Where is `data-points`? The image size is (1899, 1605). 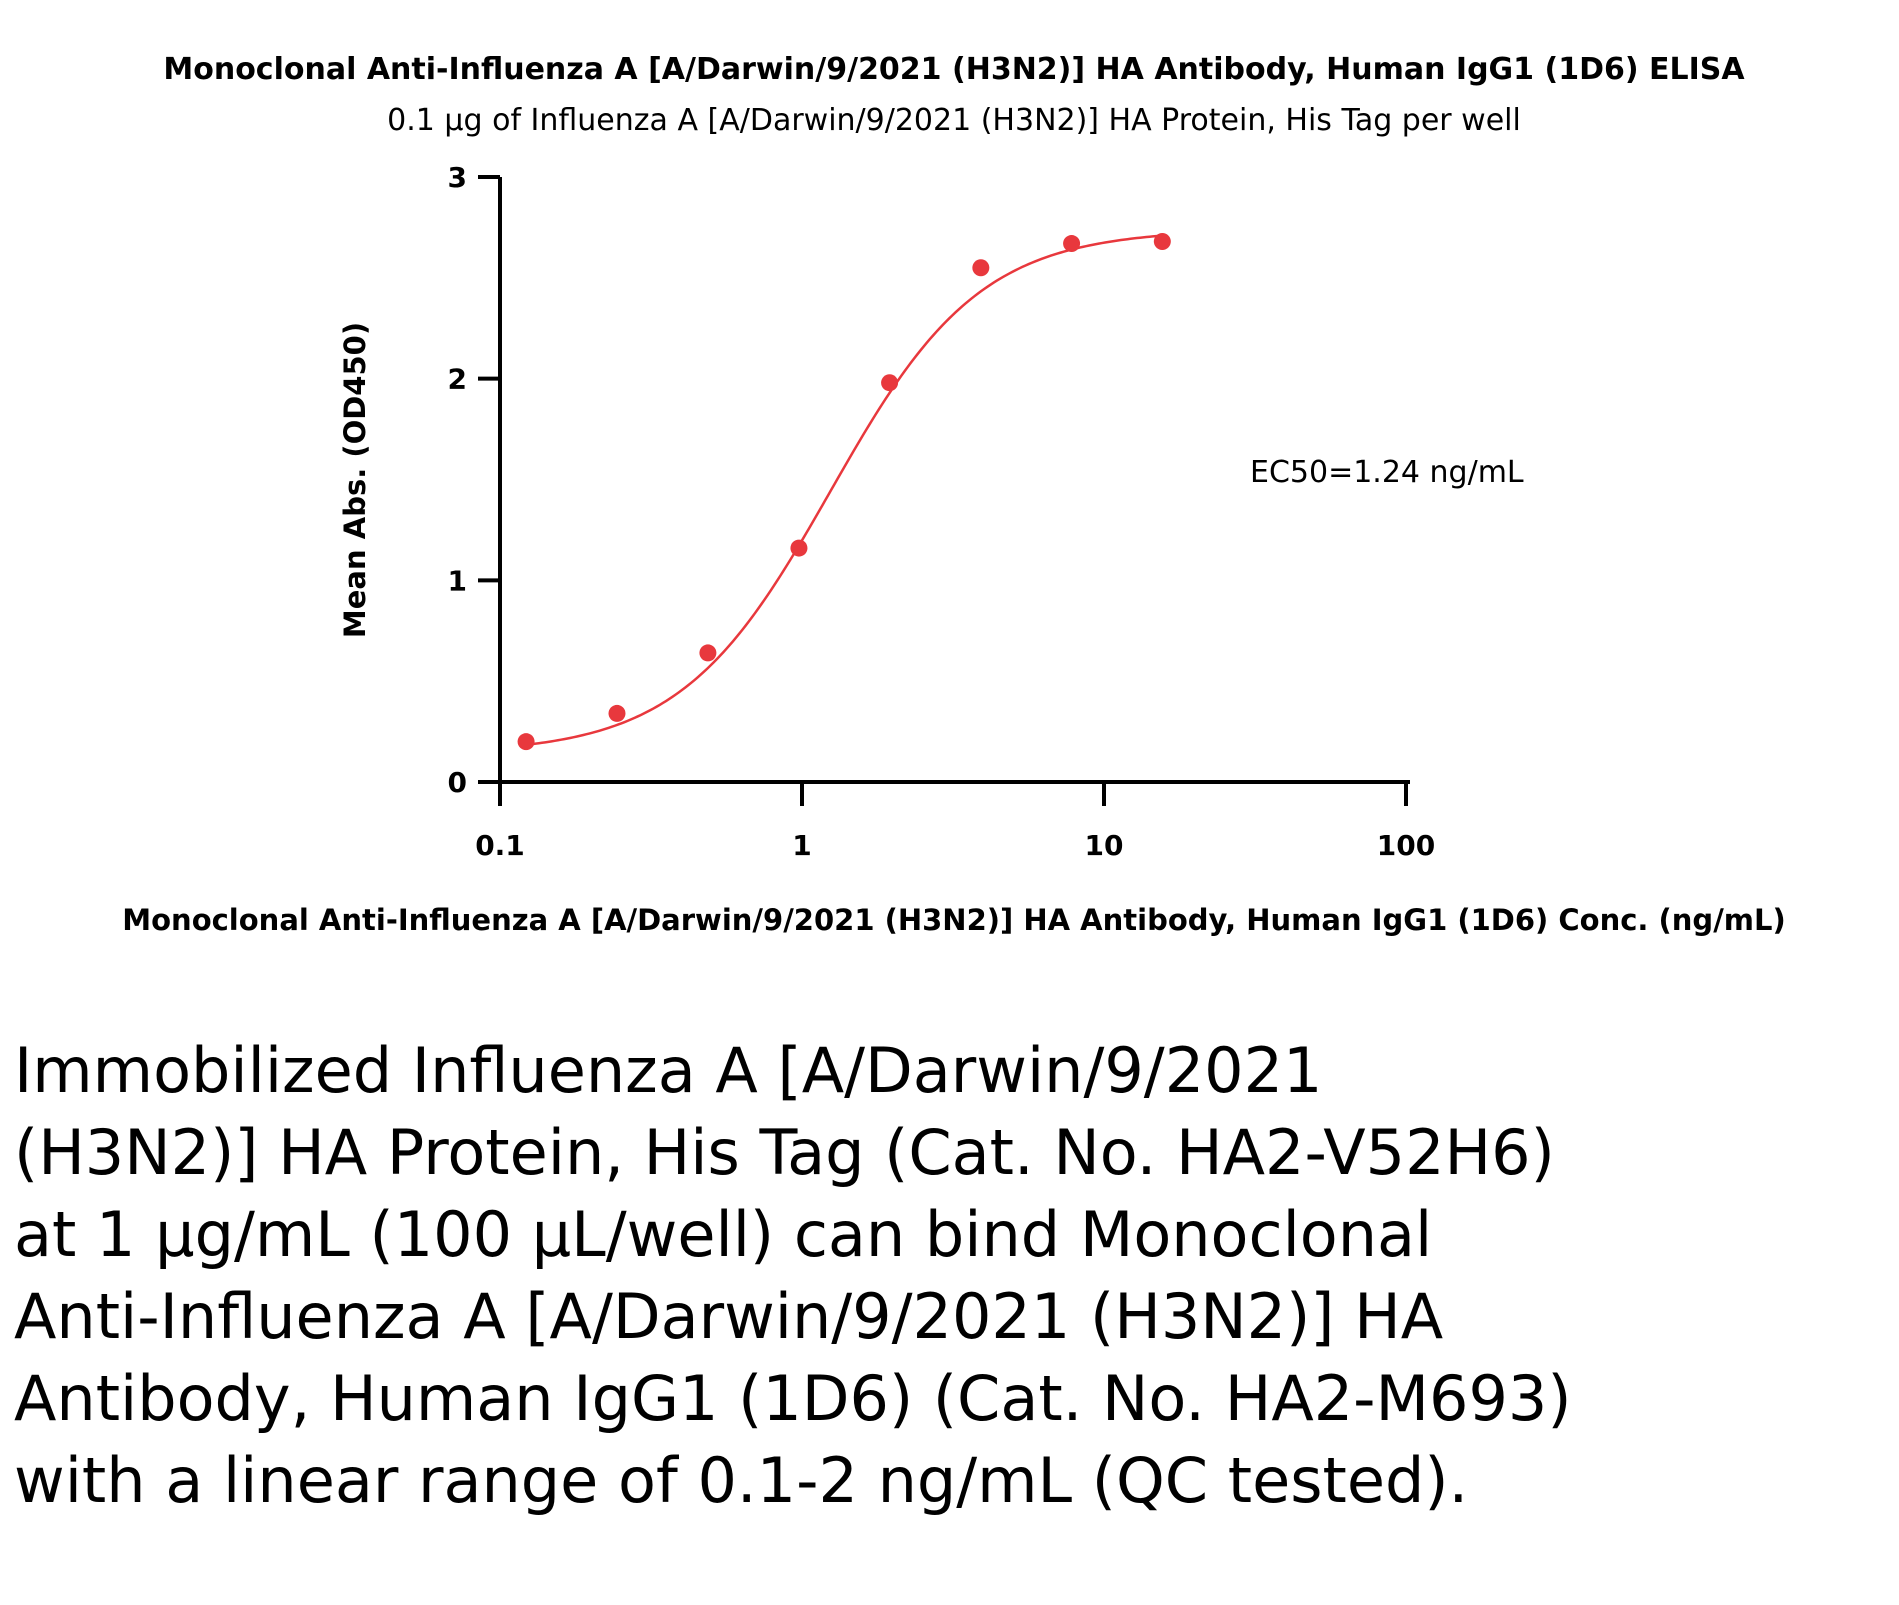
data-points is located at coordinates (844, 492).